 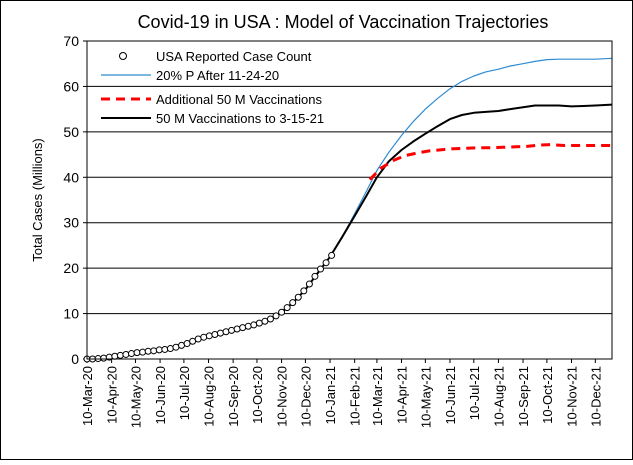 I want to click on x-tick-label: 10-Sep-21, so click(x=523, y=396).